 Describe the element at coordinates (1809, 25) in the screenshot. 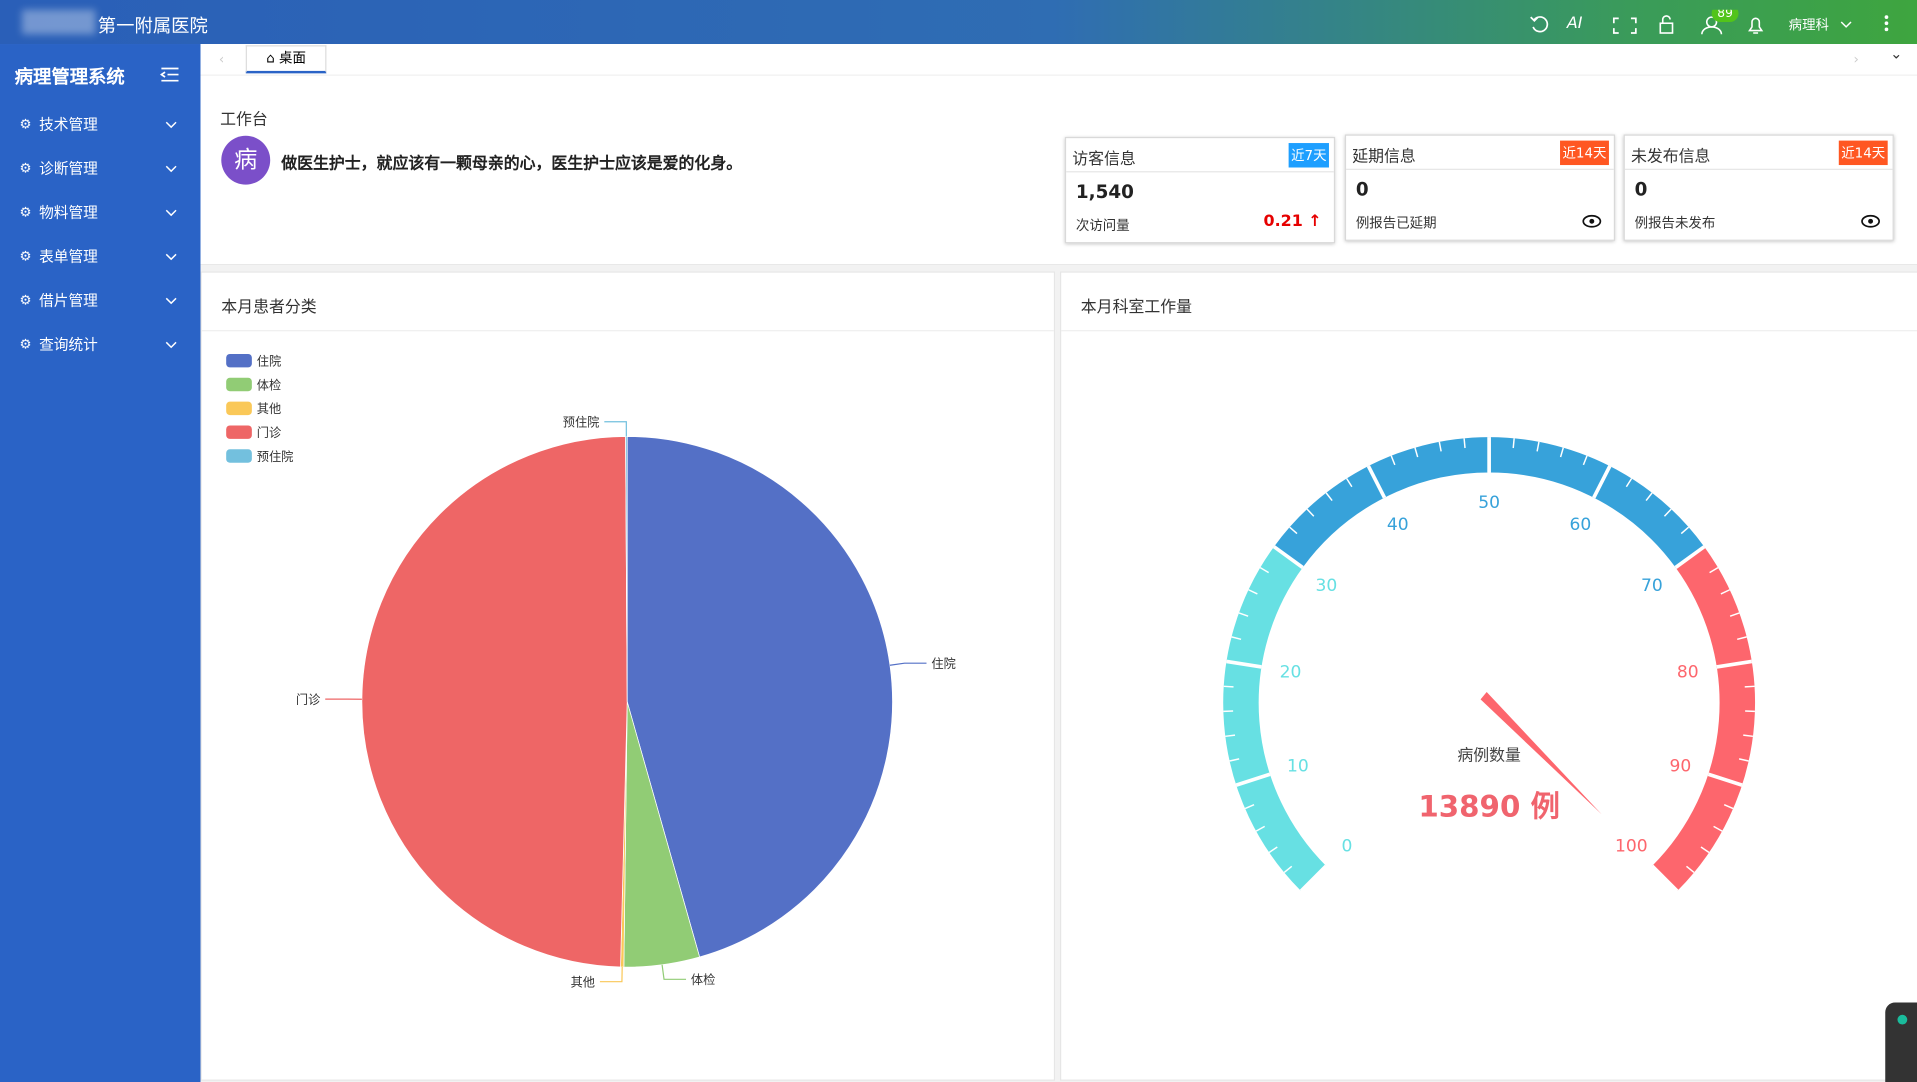

I see `department: 病理科` at that location.